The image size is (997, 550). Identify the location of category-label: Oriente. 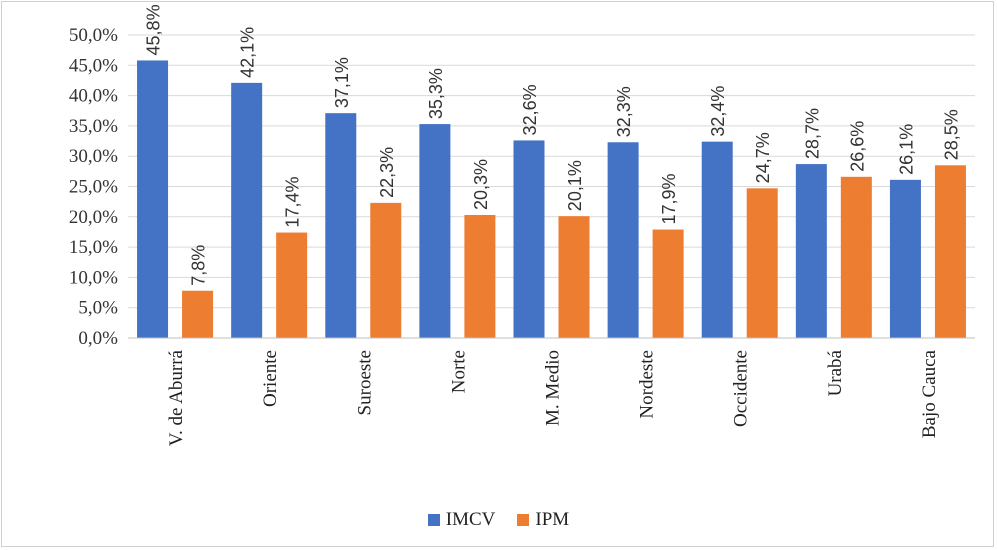
(270, 378).